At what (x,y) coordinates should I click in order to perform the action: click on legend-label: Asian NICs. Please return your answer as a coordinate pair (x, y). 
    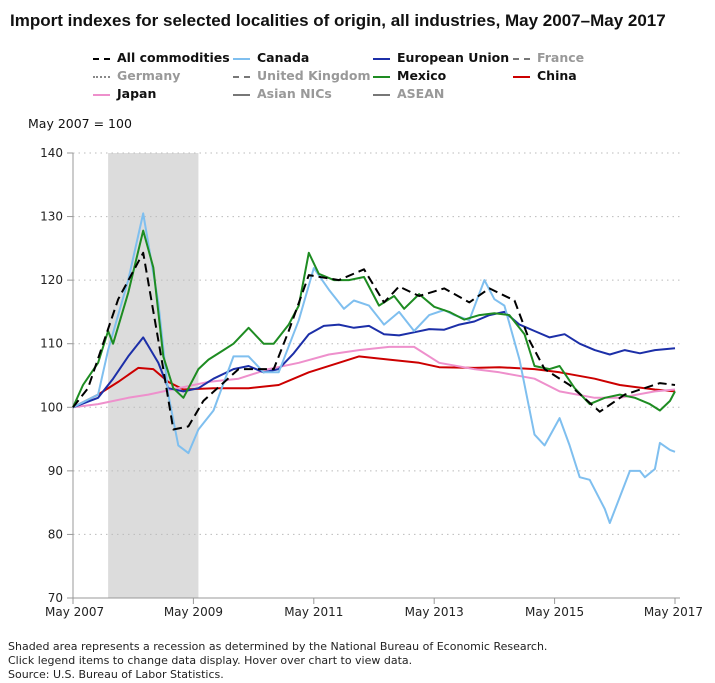
    Looking at the image, I should click on (294, 93).